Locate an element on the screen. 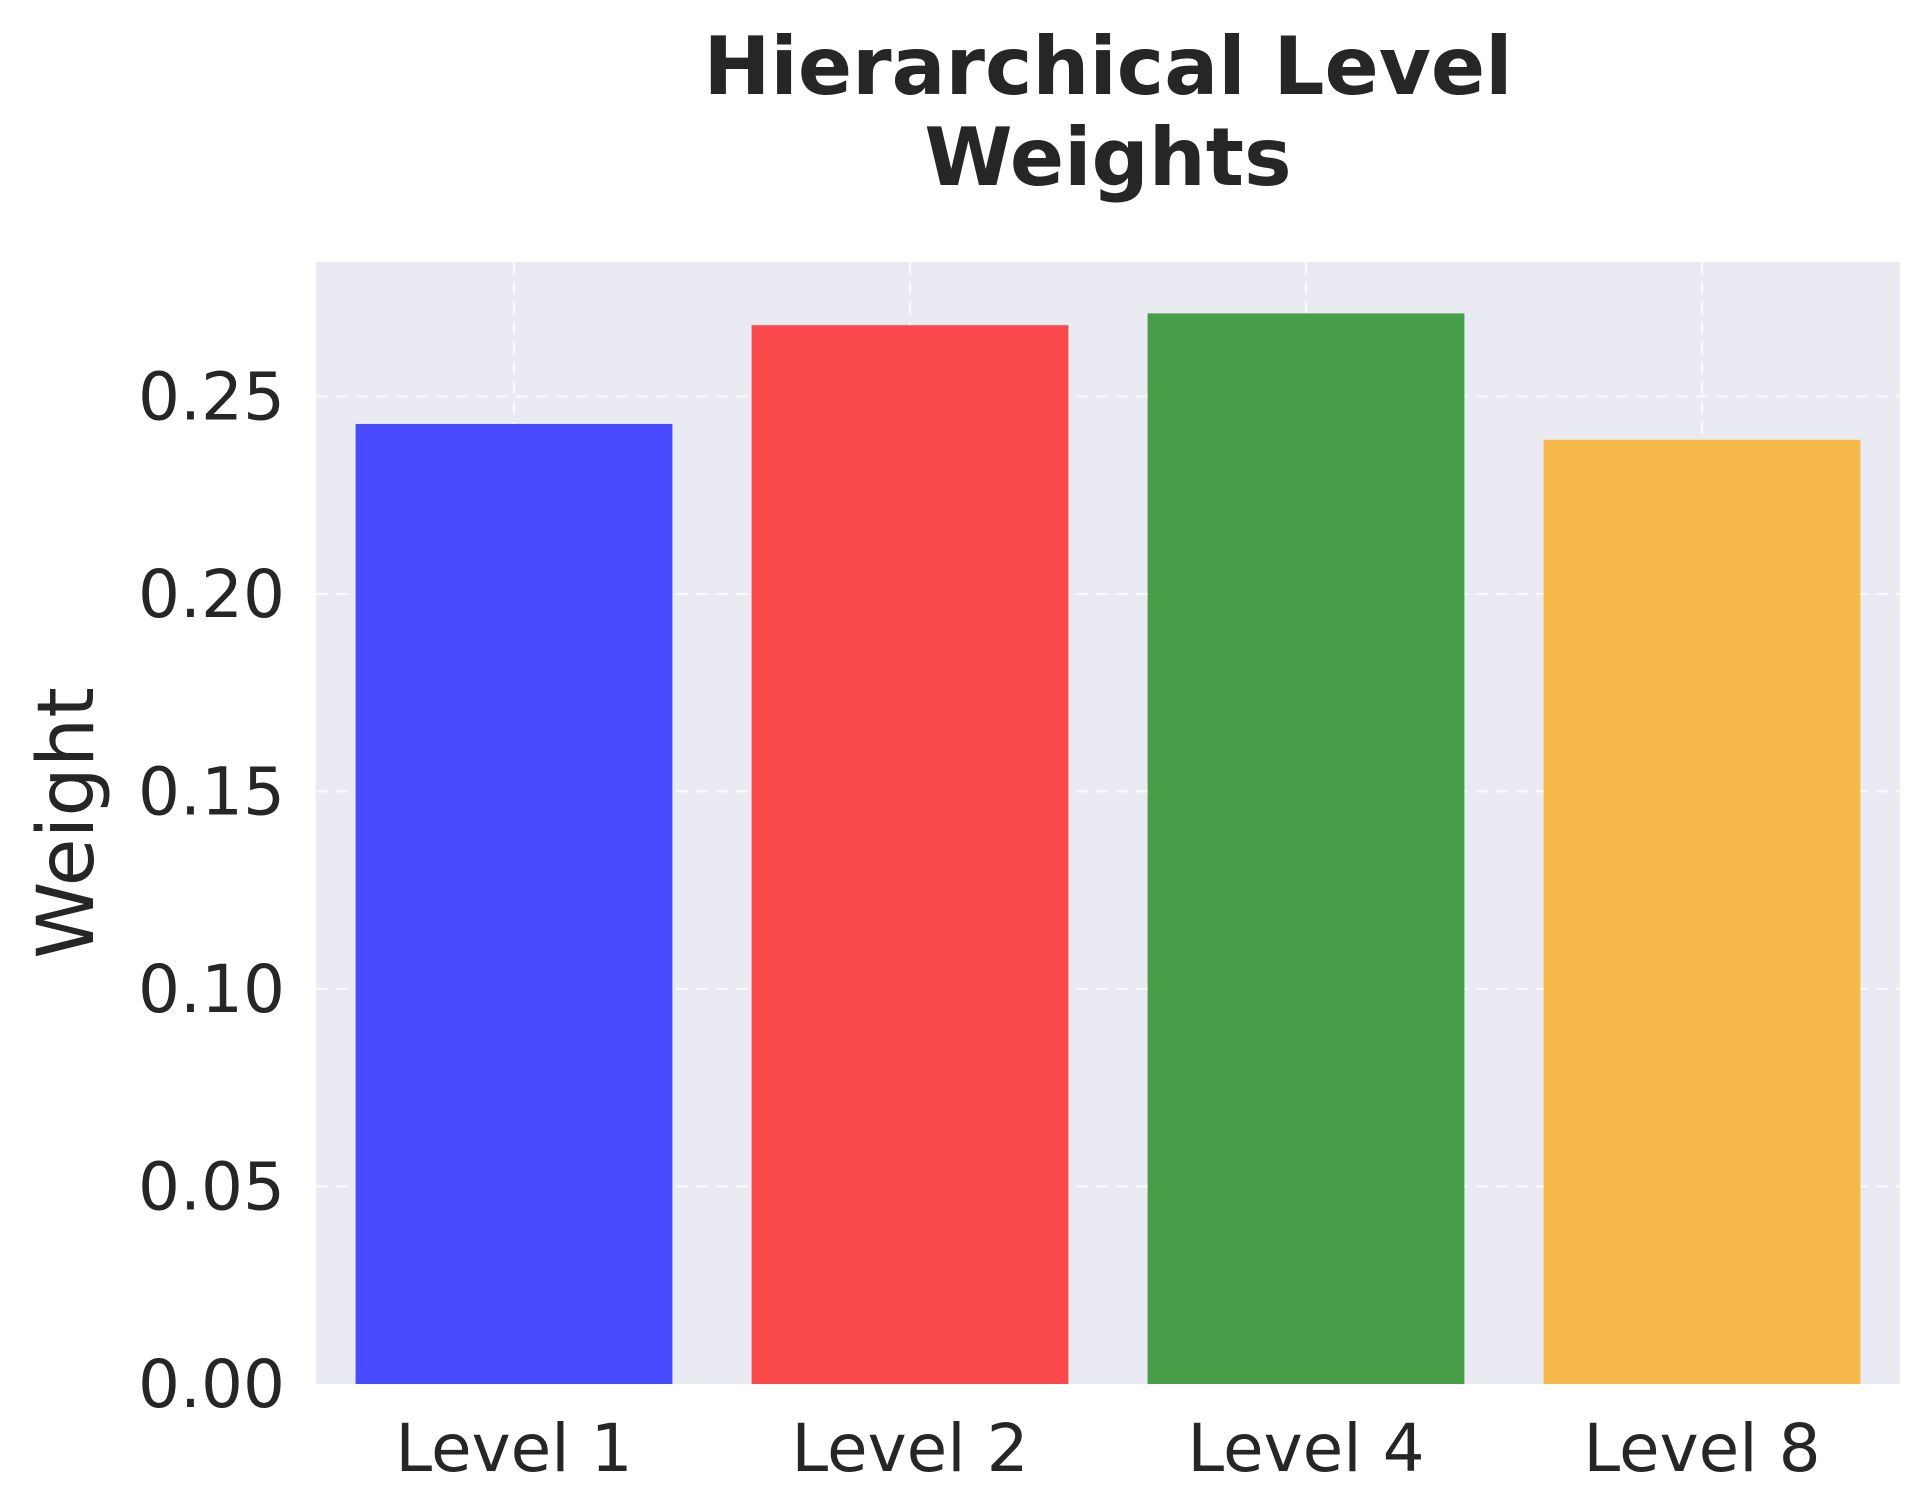  y-tick-label: 0.10 is located at coordinates (211, 989).